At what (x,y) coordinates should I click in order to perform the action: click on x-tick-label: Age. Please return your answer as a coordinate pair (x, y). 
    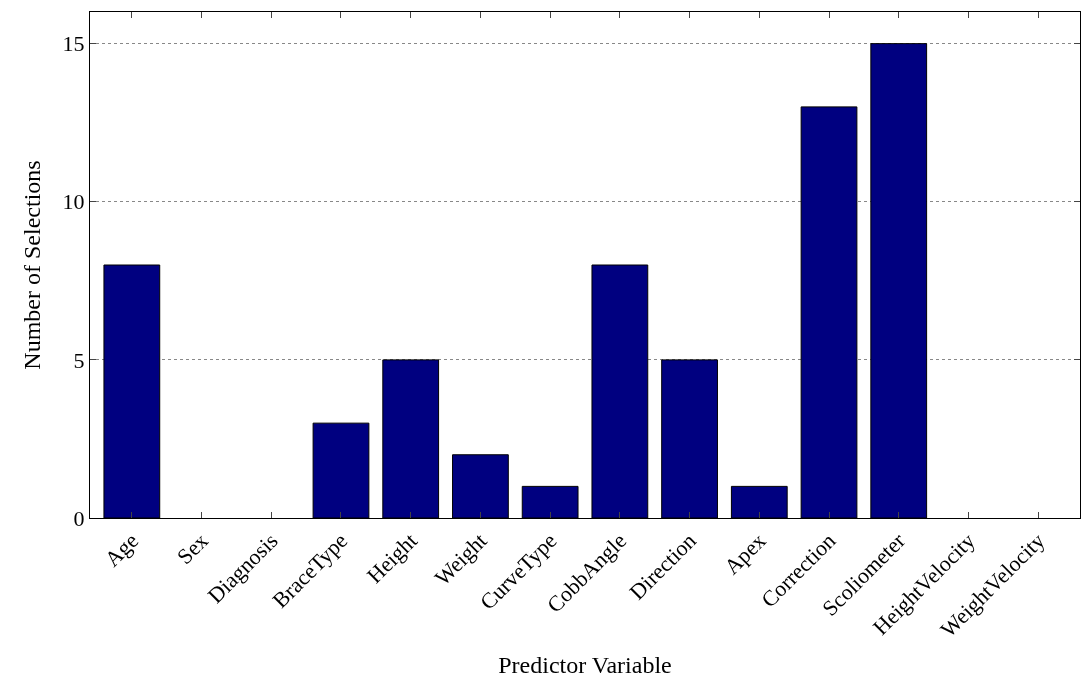
    Looking at the image, I should click on (121, 550).